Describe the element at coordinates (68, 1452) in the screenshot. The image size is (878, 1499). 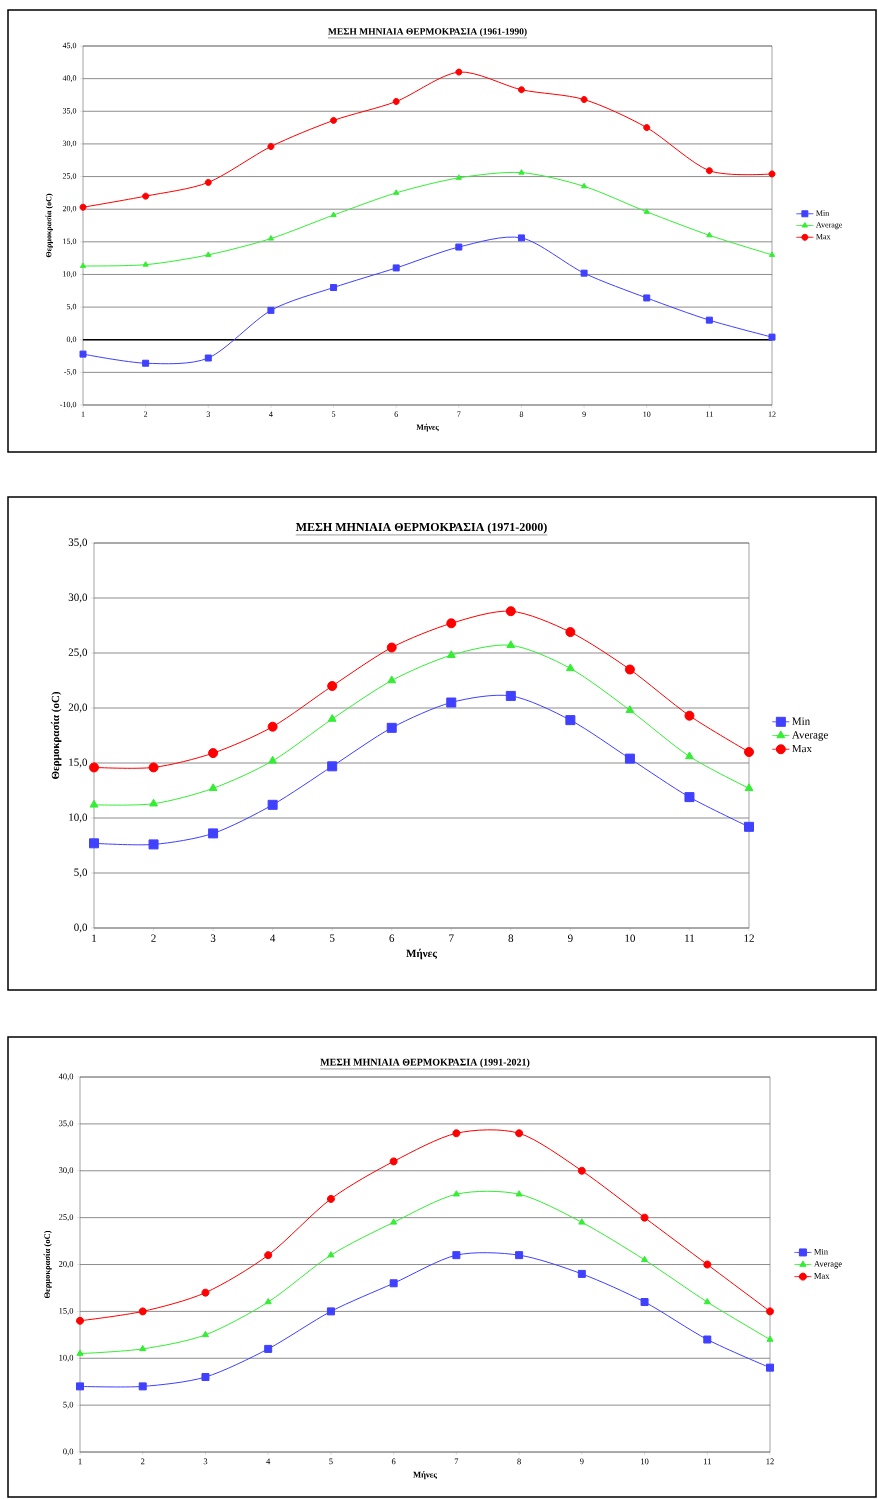
I see `y-tick-label: 0,0` at that location.